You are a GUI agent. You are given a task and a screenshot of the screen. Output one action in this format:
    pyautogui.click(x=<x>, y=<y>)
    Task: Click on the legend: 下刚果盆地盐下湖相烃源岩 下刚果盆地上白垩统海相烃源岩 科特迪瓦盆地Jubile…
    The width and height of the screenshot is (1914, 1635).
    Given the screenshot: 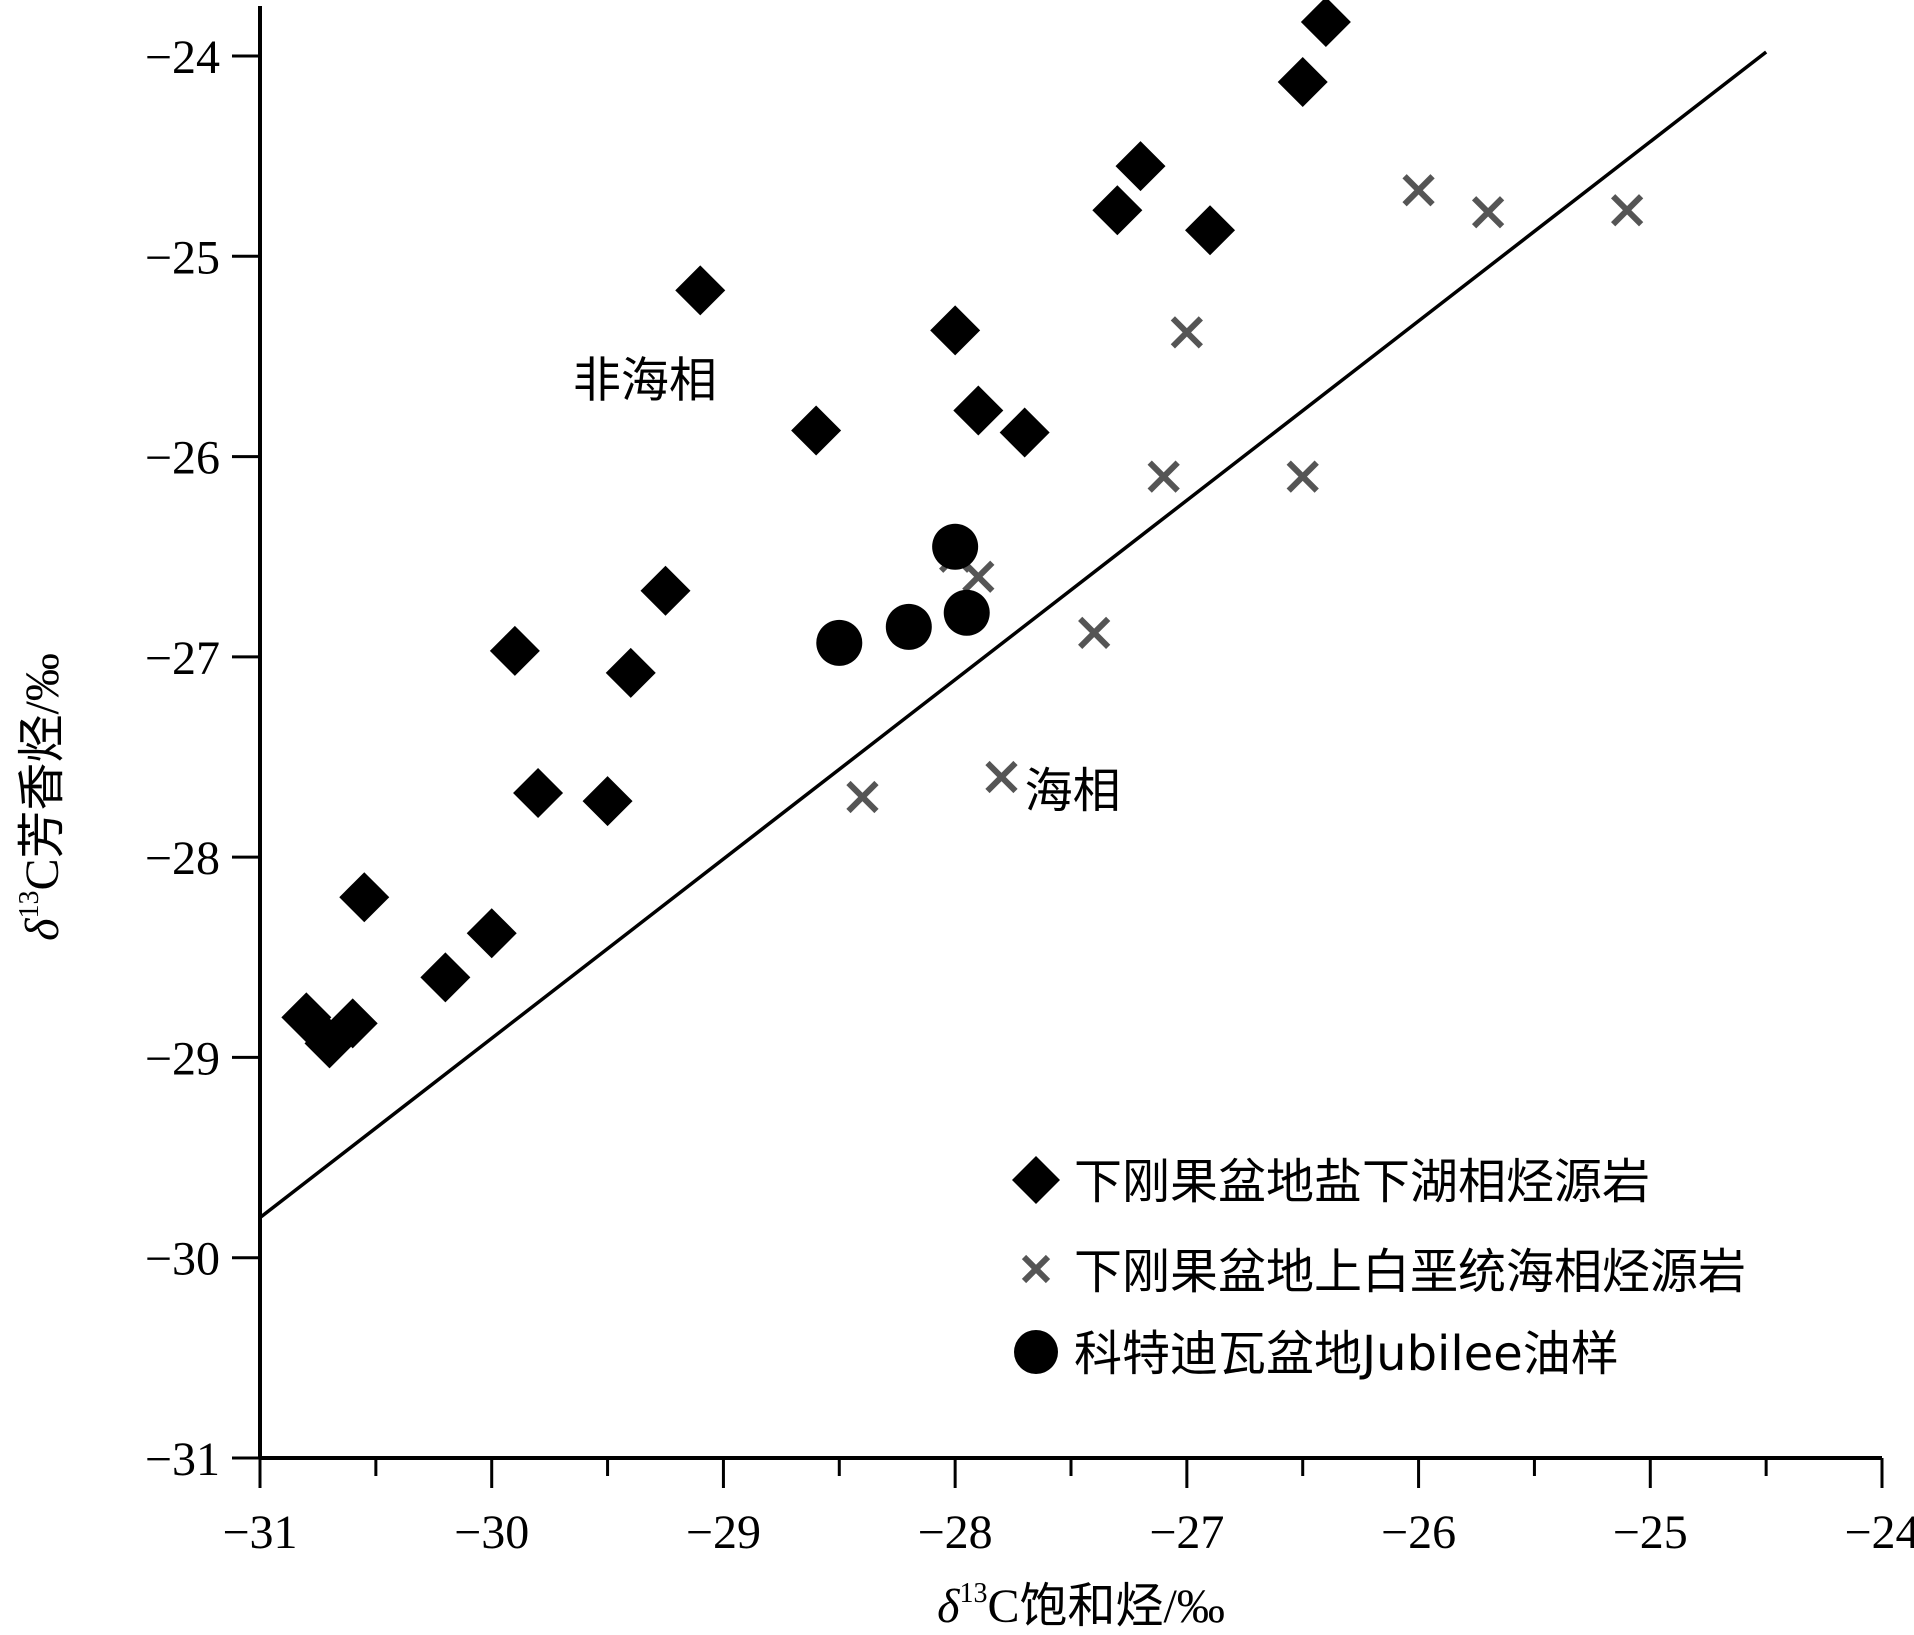 What is the action you would take?
    pyautogui.click(x=1379, y=1268)
    